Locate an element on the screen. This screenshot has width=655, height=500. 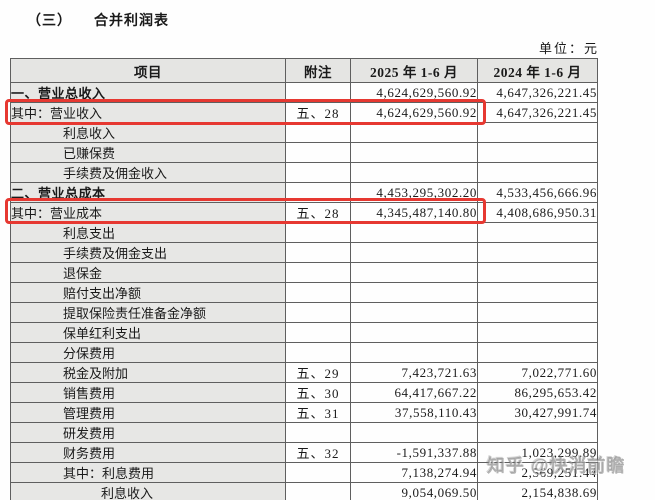
table-row: 保单红利支出 is located at coordinates (304, 332).